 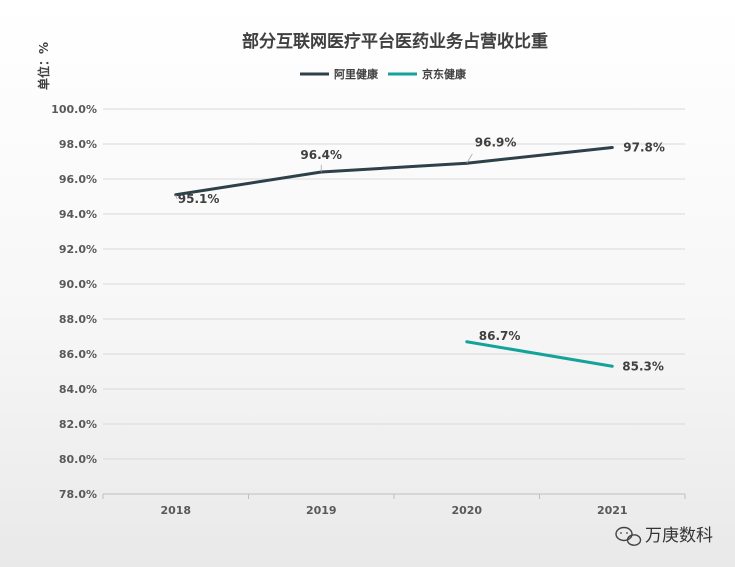 What do you see at coordinates (43, 66) in the screenshot?
I see `unit-label: 单位：%` at bounding box center [43, 66].